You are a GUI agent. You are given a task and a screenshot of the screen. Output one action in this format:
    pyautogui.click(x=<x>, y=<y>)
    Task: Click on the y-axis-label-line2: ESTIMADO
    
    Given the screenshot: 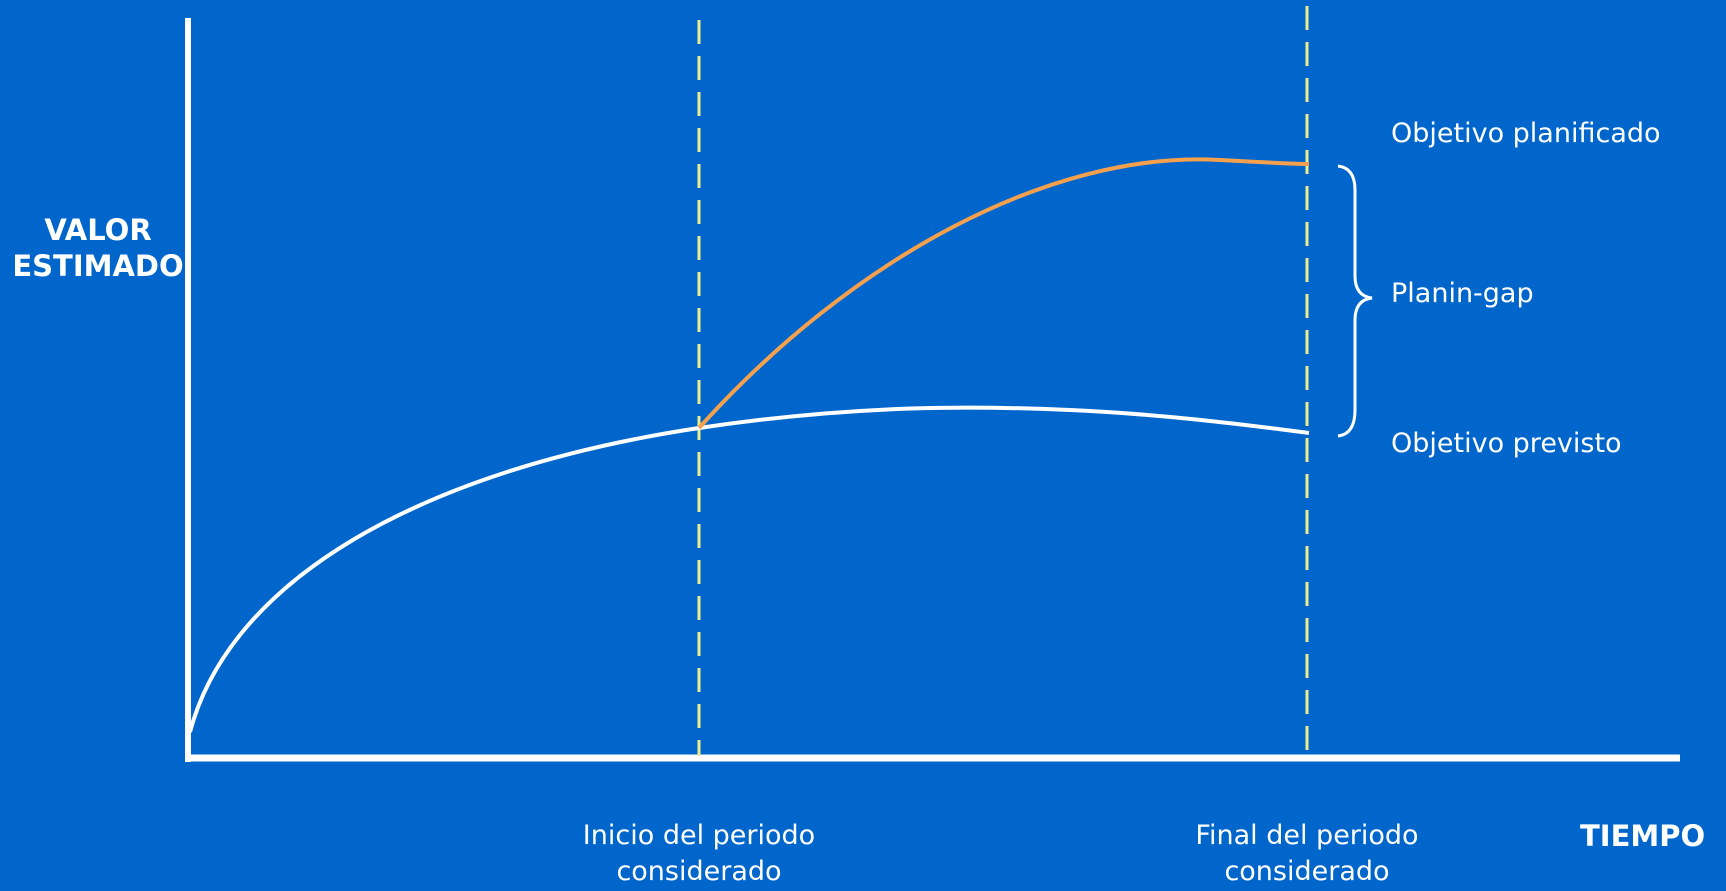 What is the action you would take?
    pyautogui.click(x=98, y=266)
    